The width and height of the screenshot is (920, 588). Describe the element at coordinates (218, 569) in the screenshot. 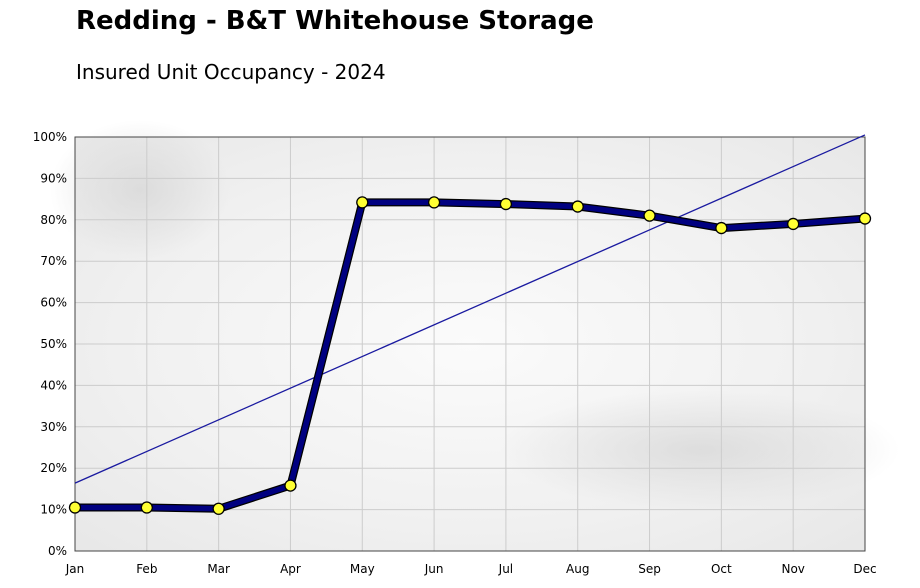

I see `x-tick-label: Mar` at that location.